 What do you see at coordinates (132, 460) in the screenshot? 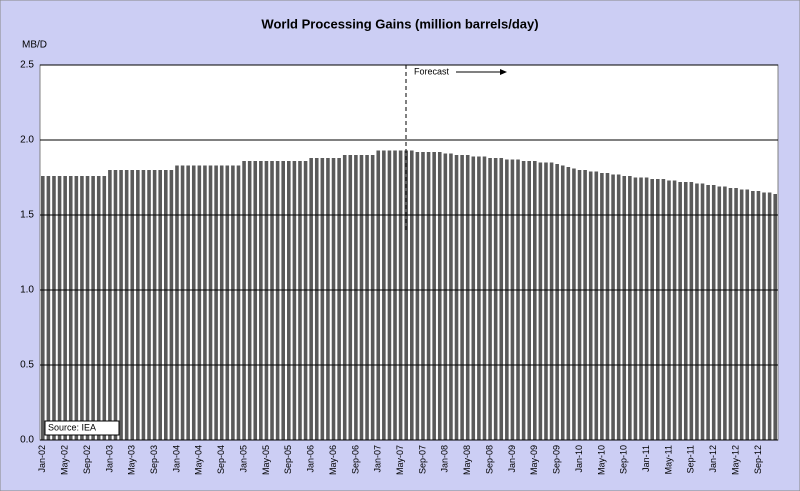
I see `x-tick-label: May-03` at bounding box center [132, 460].